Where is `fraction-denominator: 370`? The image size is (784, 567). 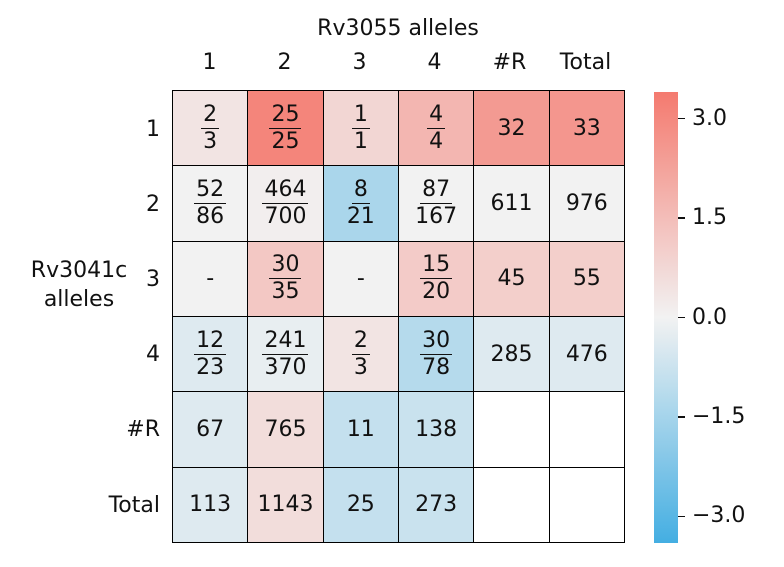
fraction-denominator: 370 is located at coordinates (285, 367).